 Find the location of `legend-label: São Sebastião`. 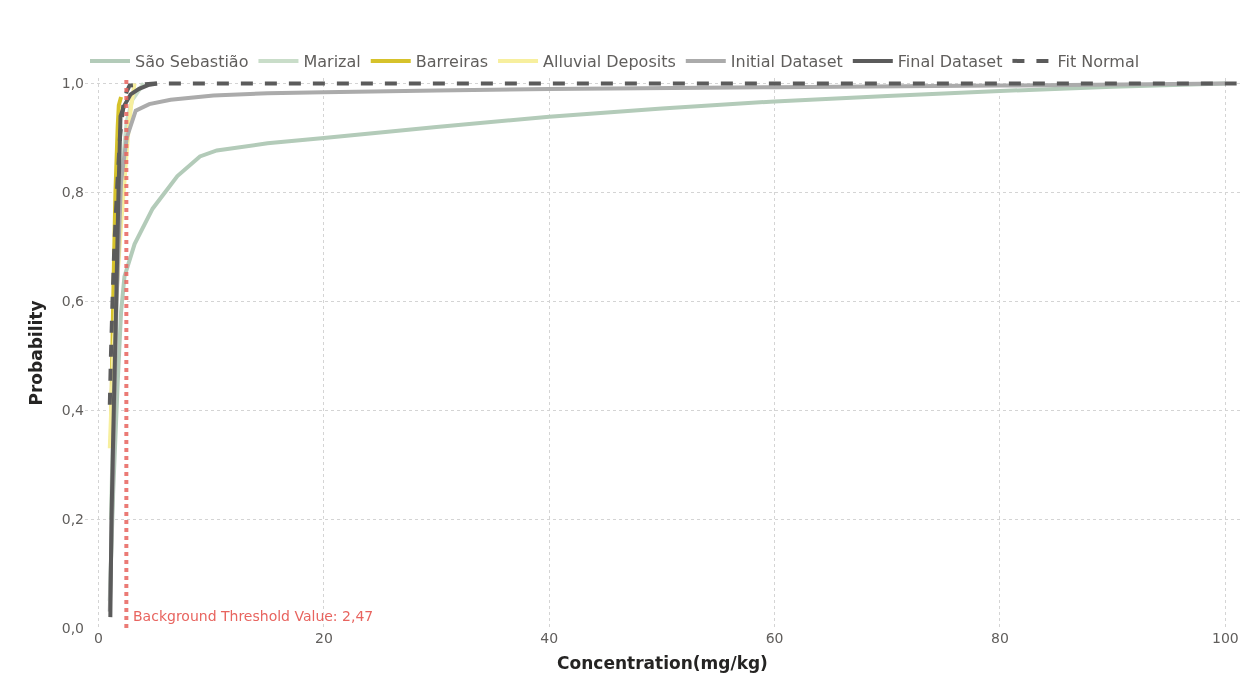

legend-label: São Sebastião is located at coordinates (192, 62).